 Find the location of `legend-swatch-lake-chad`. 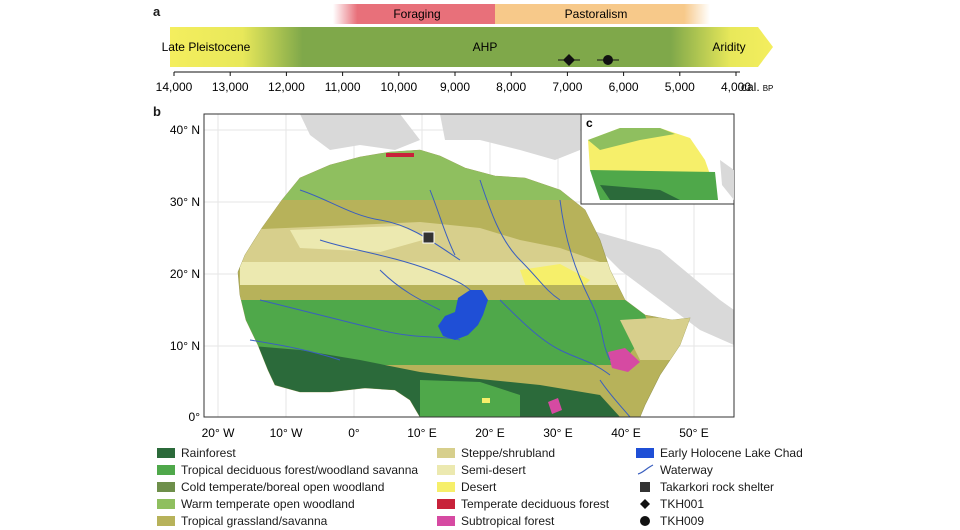

legend-swatch-lake-chad is located at coordinates (645, 452).